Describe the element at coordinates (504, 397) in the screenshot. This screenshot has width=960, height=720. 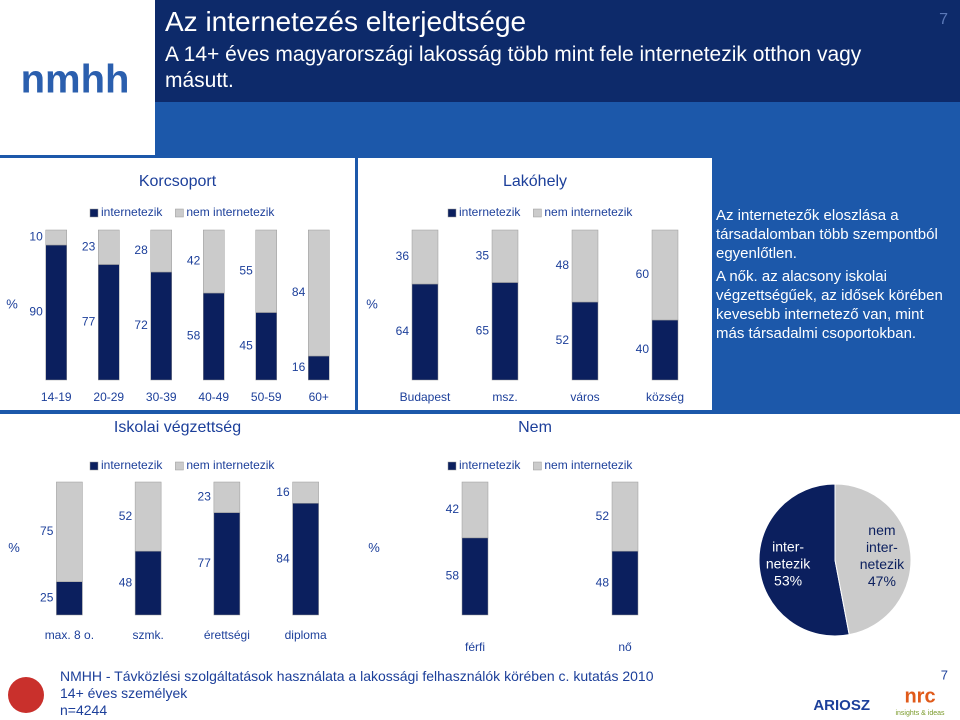
I see `x-tick-label: msz.` at that location.